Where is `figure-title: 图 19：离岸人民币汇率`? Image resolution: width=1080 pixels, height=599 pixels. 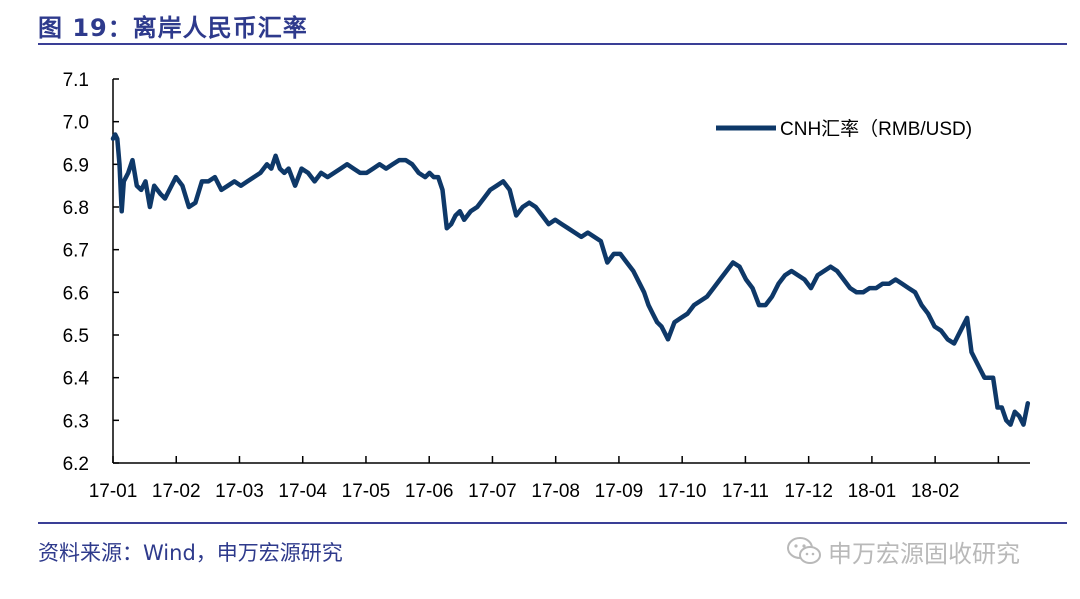 figure-title: 图 19：离岸人民币汇率 is located at coordinates (173, 28).